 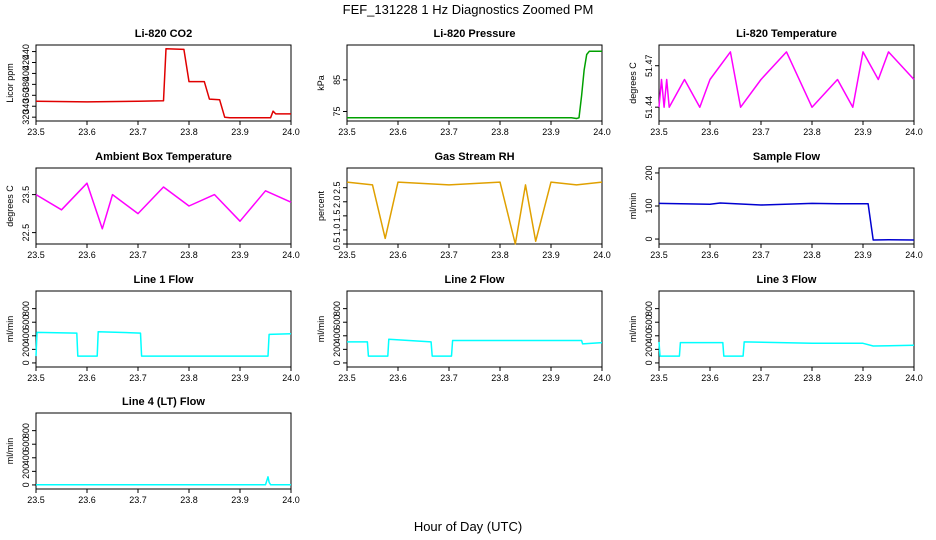 I want to click on panel-title: Sample Flow, so click(x=787, y=157).